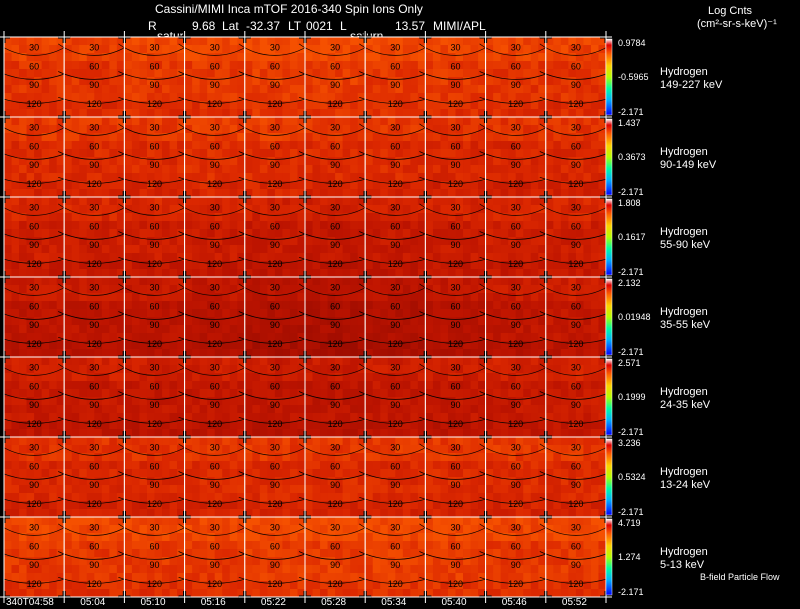 This screenshot has height=609, width=800. Describe the element at coordinates (609, 157) in the screenshot. I see `colorbar` at that location.